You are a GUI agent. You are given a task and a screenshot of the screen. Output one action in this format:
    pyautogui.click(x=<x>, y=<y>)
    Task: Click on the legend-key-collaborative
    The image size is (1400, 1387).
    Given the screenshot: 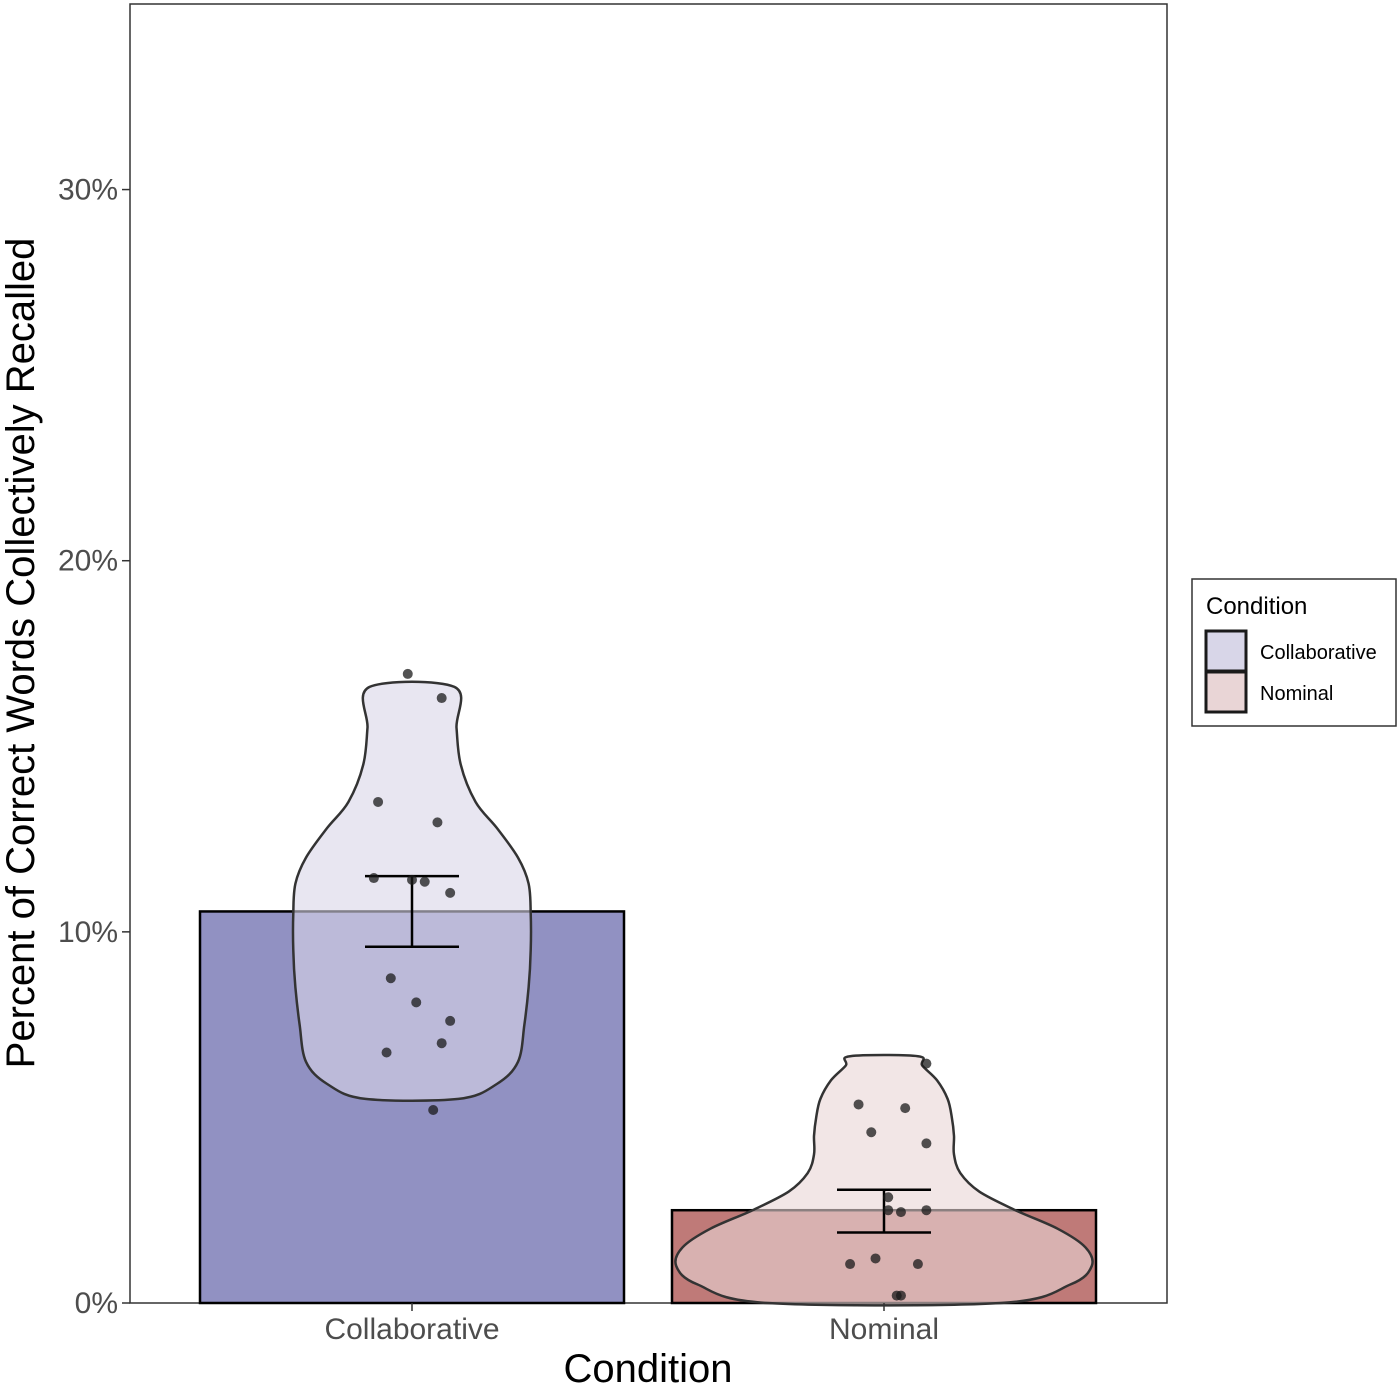 What is the action you would take?
    pyautogui.click(x=1226, y=651)
    